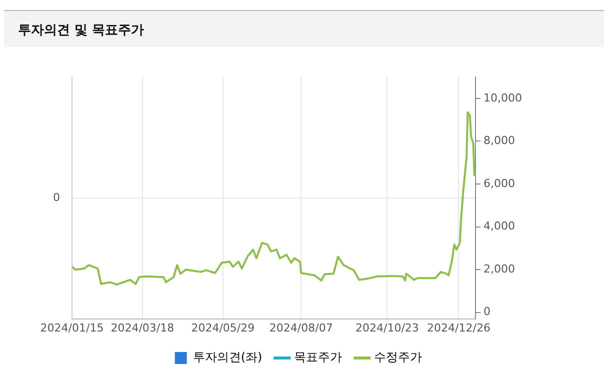 The image size is (607, 386). Describe the element at coordinates (56, 197) in the screenshot. I see `text: 0` at that location.